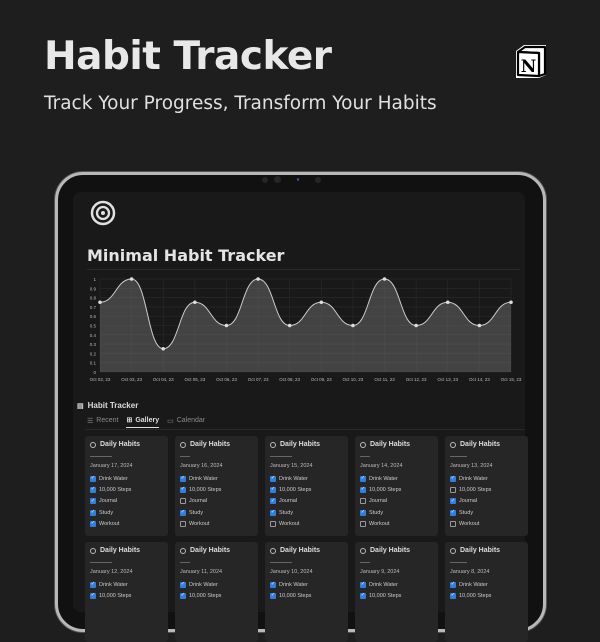  Describe the element at coordinates (466, 512) in the screenshot. I see `habit-label: Study` at that location.